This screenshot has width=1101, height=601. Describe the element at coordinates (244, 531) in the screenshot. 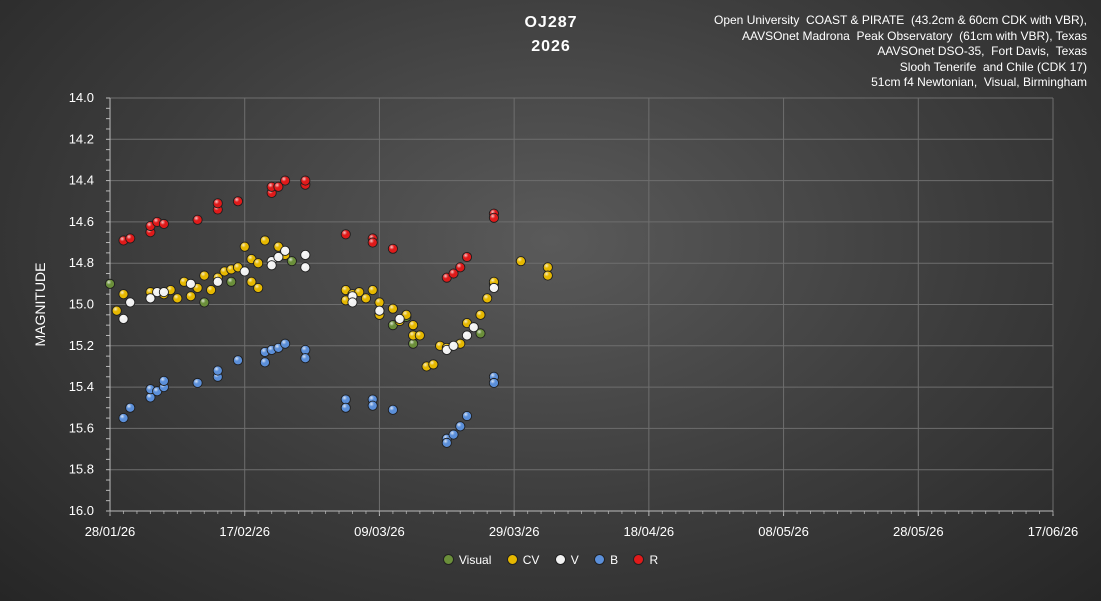

I see `x-tick-label: 17/02/26` at that location.